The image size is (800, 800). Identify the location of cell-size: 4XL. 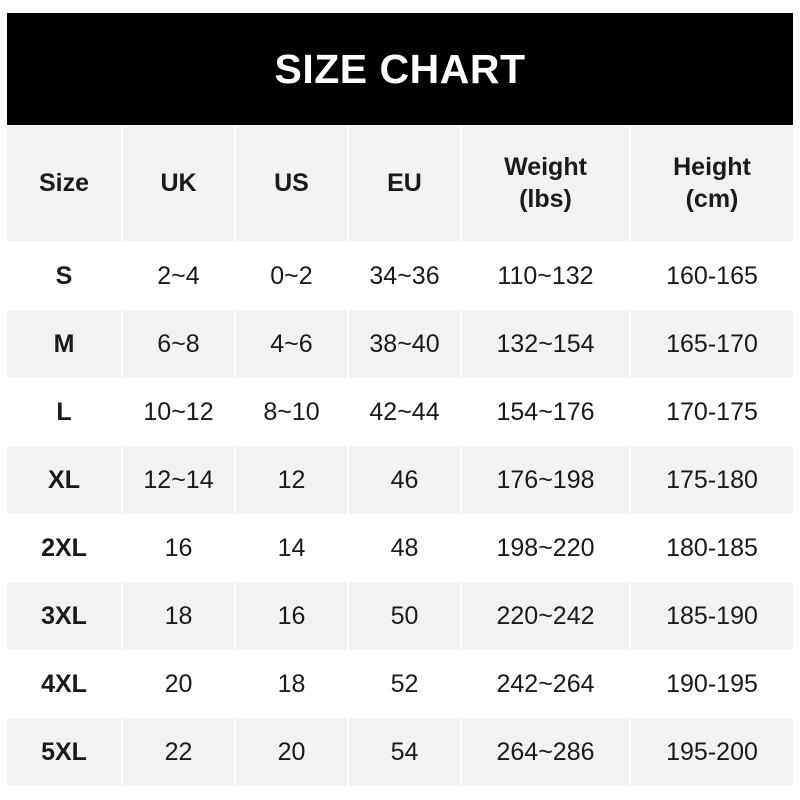
(65, 684).